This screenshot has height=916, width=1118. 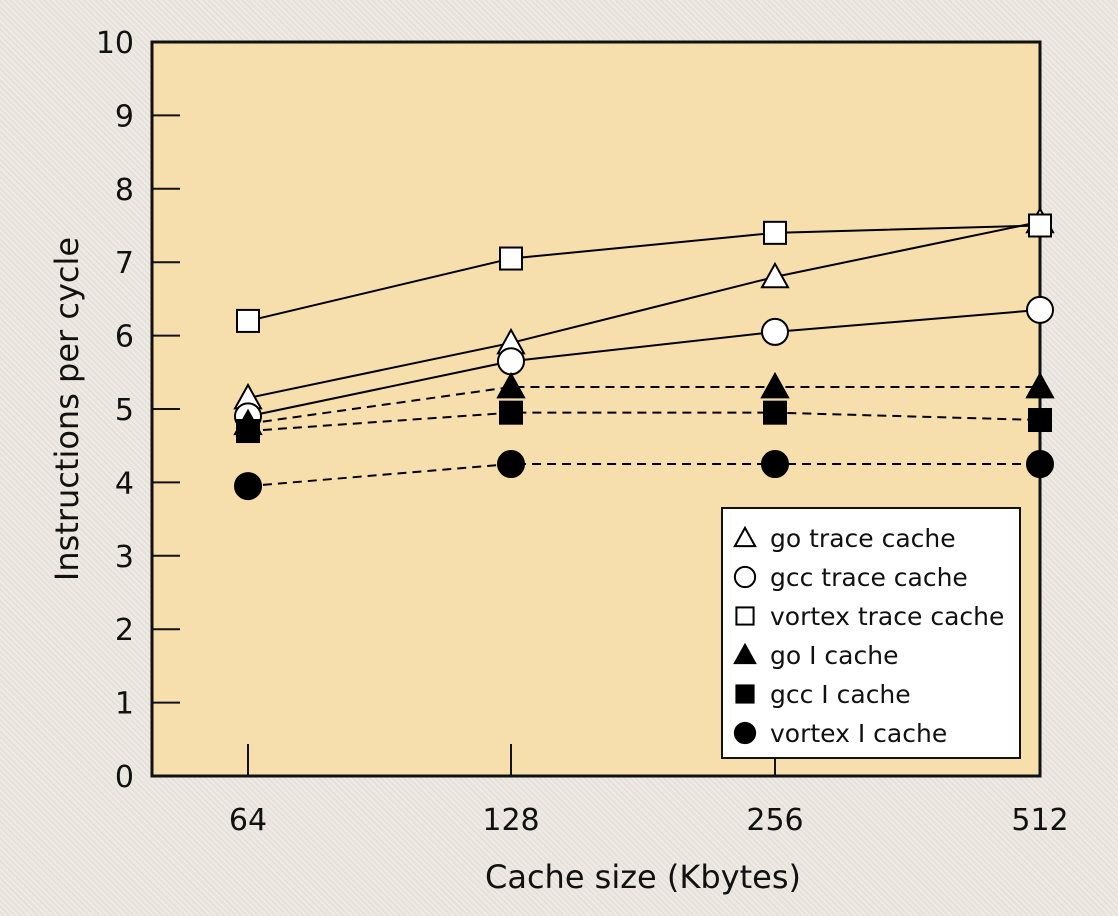 I want to click on y-tick-label: 0, so click(x=124, y=777).